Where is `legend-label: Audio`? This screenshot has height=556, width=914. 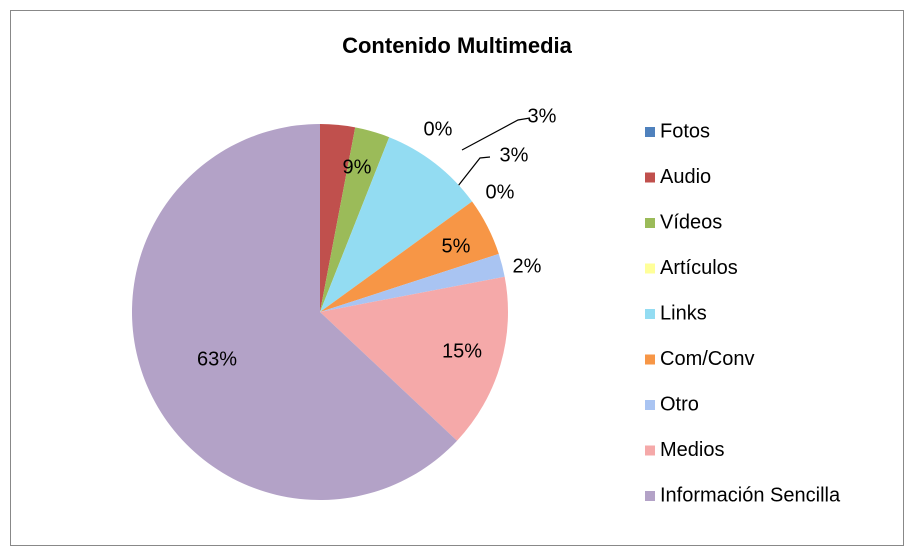
legend-label: Audio is located at coordinates (685, 177).